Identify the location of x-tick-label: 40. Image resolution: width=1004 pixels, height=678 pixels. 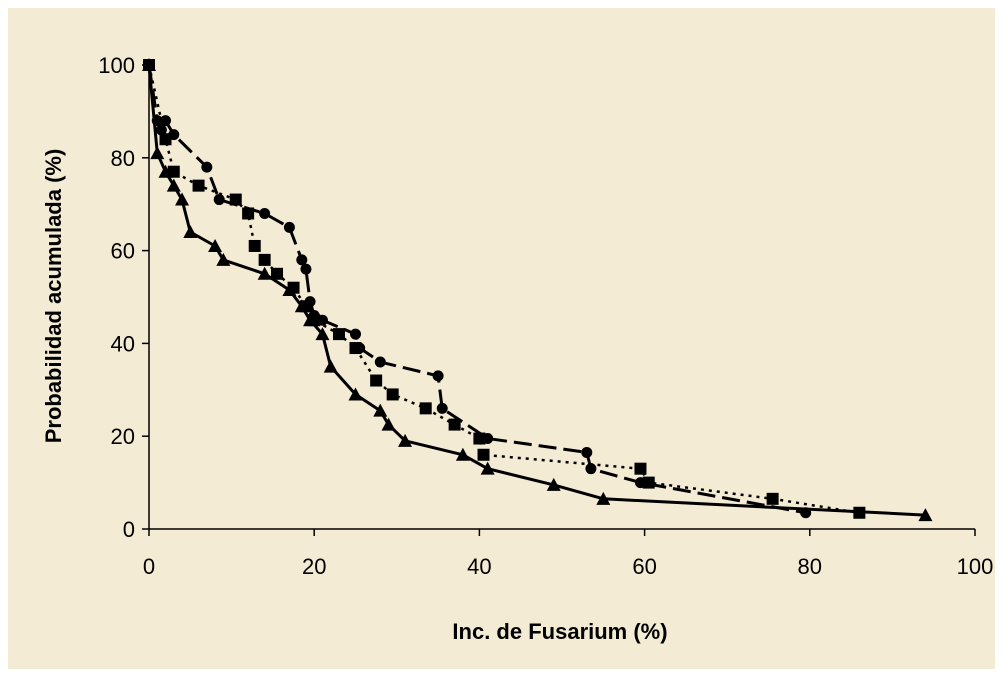
(479, 566).